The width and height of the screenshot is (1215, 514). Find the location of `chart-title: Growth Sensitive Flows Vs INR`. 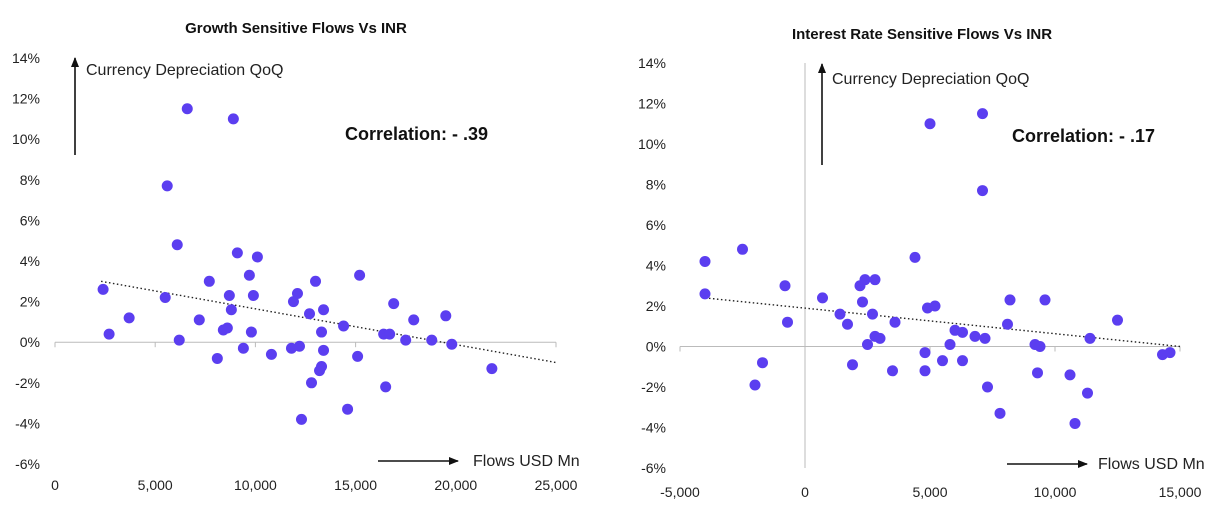

chart-title: Growth Sensitive Flows Vs INR is located at coordinates (296, 28).